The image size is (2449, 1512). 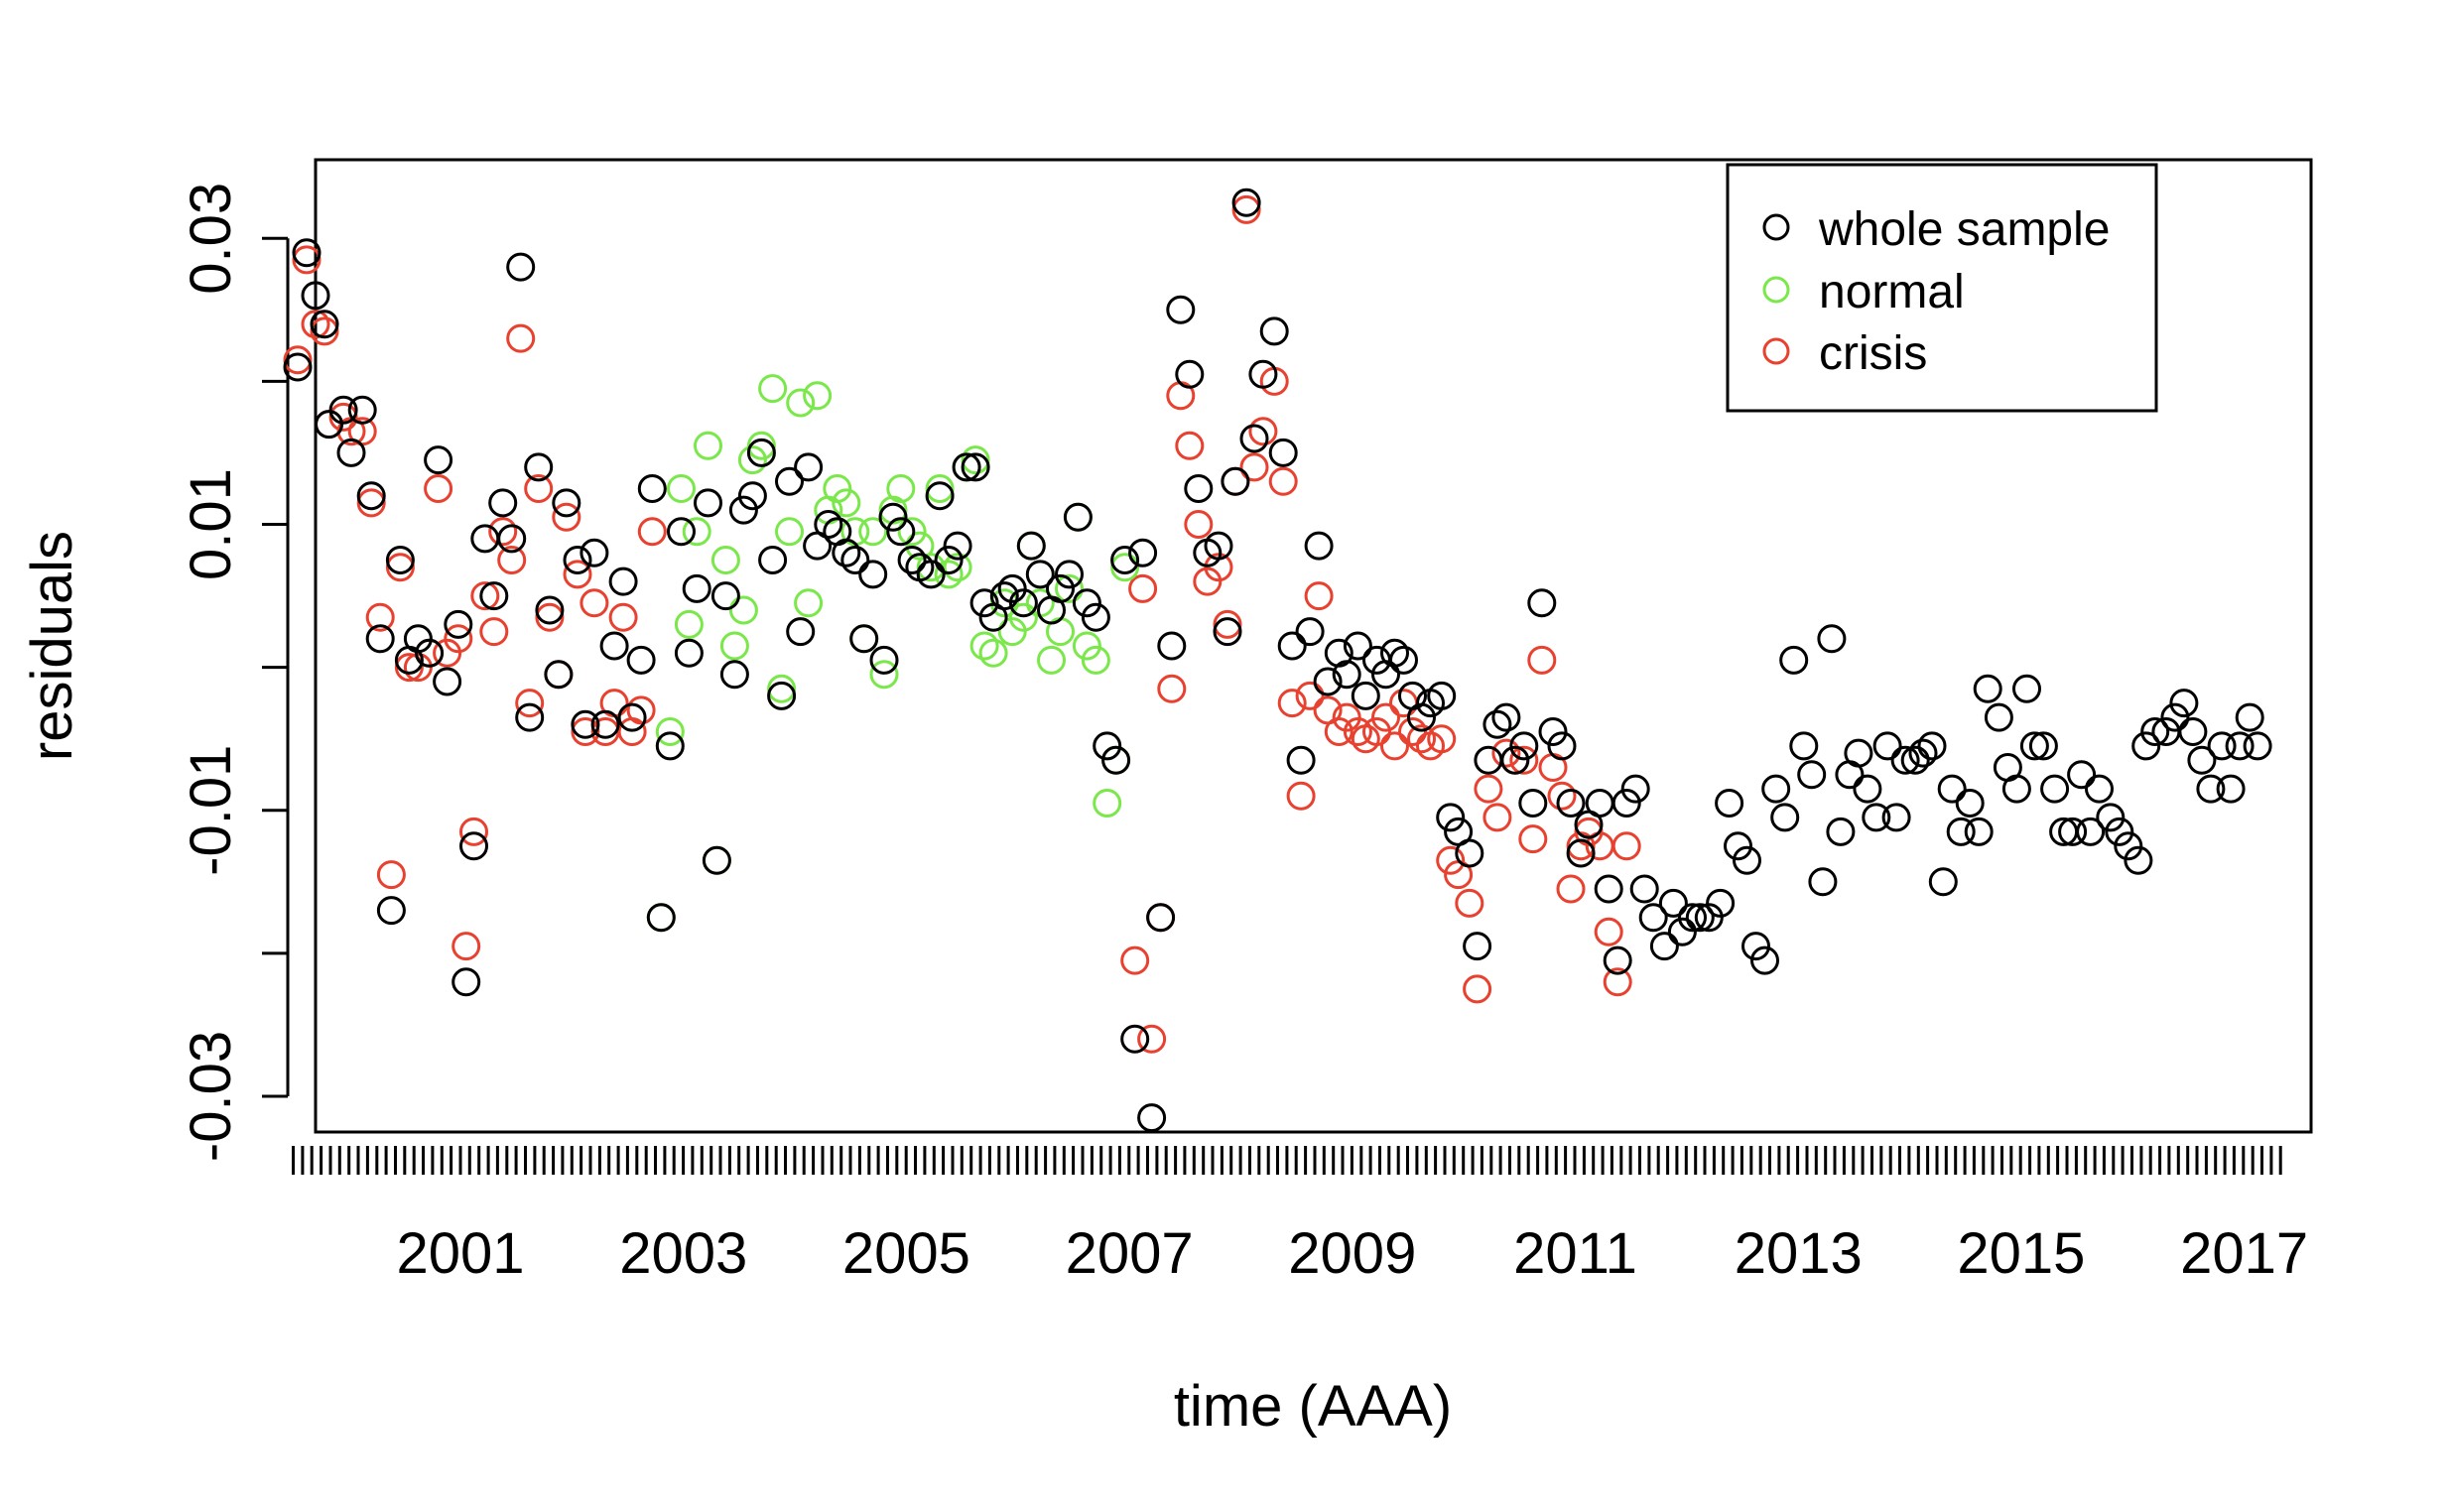 I want to click on x-tick-label: 2009, so click(x=1352, y=1253).